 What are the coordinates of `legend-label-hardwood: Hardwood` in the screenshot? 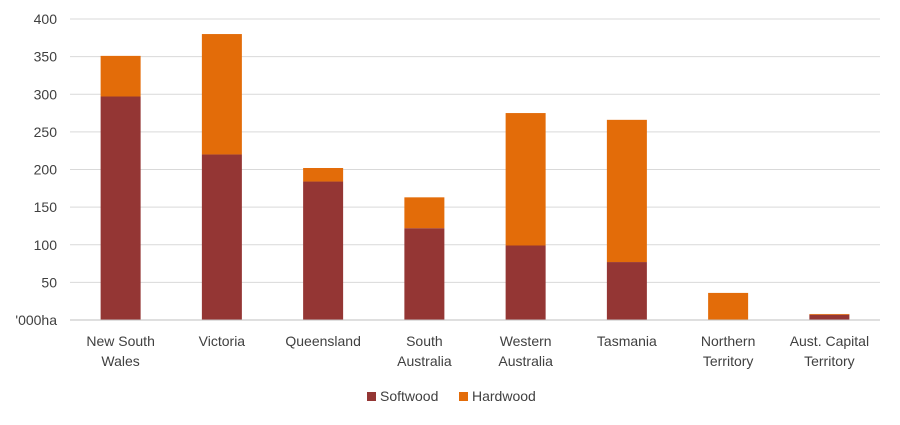 It's located at (504, 396).